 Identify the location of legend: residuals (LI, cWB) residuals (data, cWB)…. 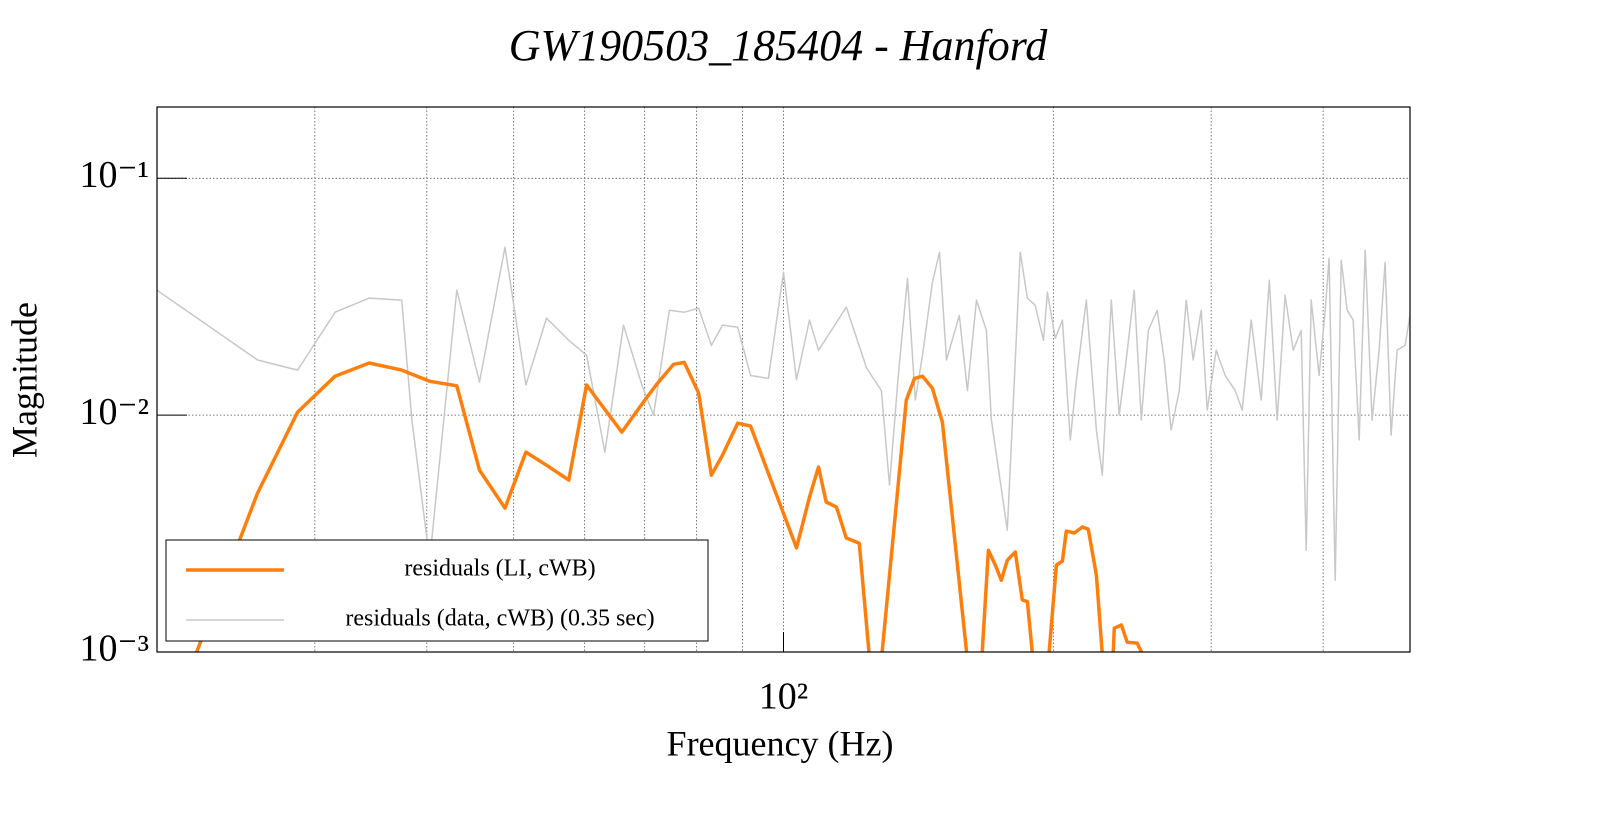
(437, 590).